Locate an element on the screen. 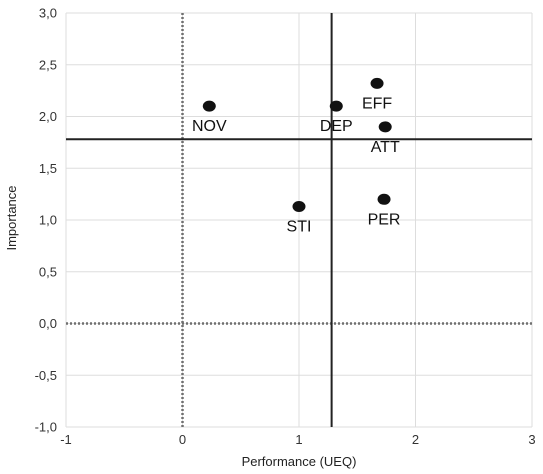 The height and width of the screenshot is (474, 543). y-tick-label: -1,0 is located at coordinates (46, 427).